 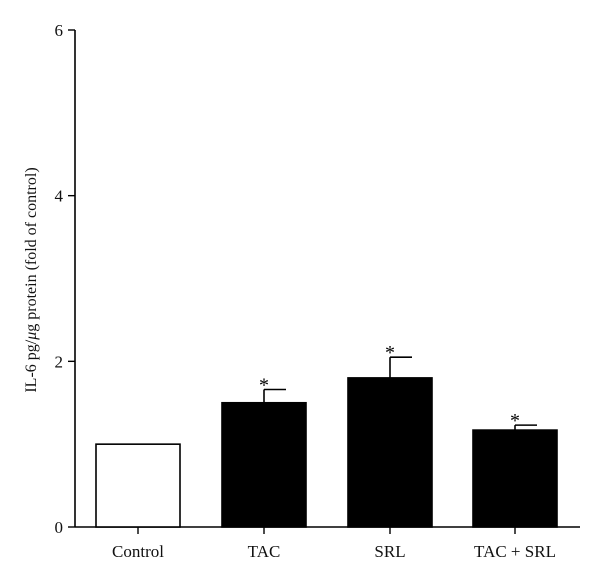 What do you see at coordinates (65, 279) in the screenshot?
I see `y-axis: 0 2 4 6` at bounding box center [65, 279].